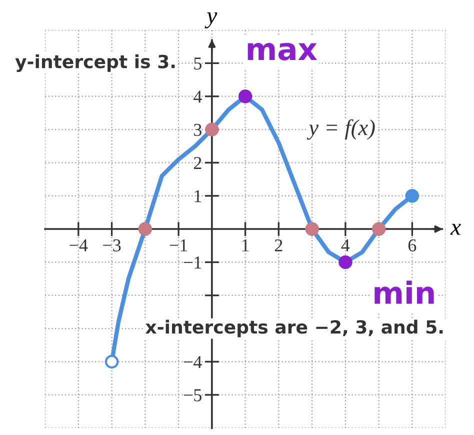 The image size is (474, 435). Describe the element at coordinates (340, 129) in the screenshot. I see `annotation: y = f(x)` at that location.